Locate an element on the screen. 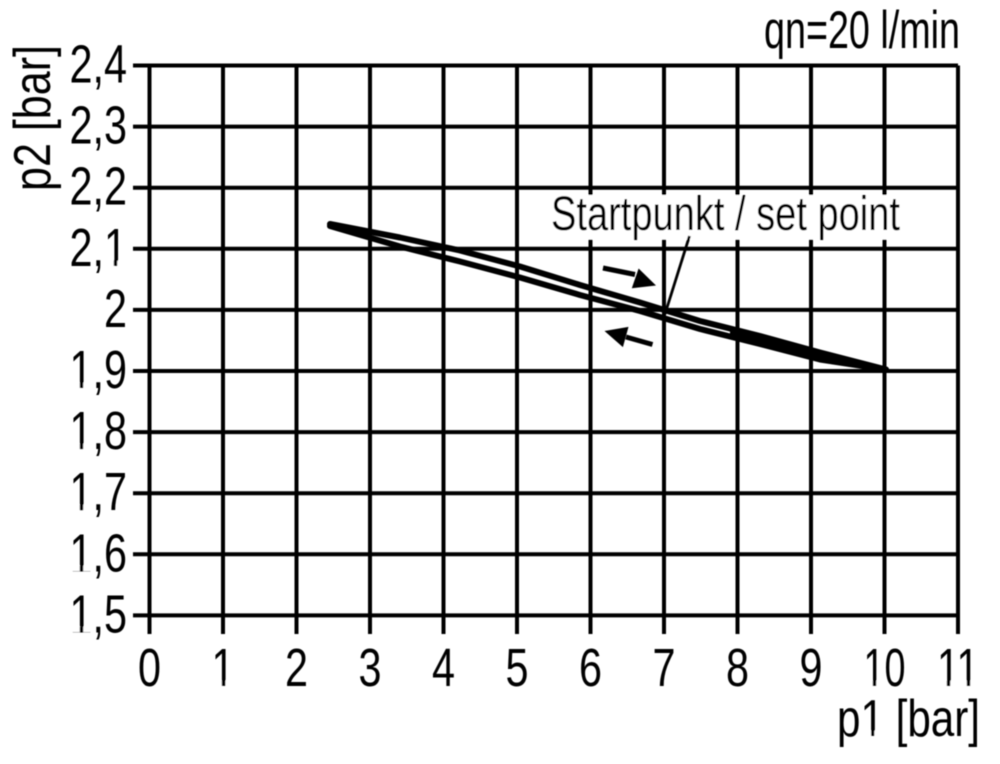 Image resolution: width=1000 pixels, height=764 pixels. svg-text: 3 is located at coordinates (370, 668).